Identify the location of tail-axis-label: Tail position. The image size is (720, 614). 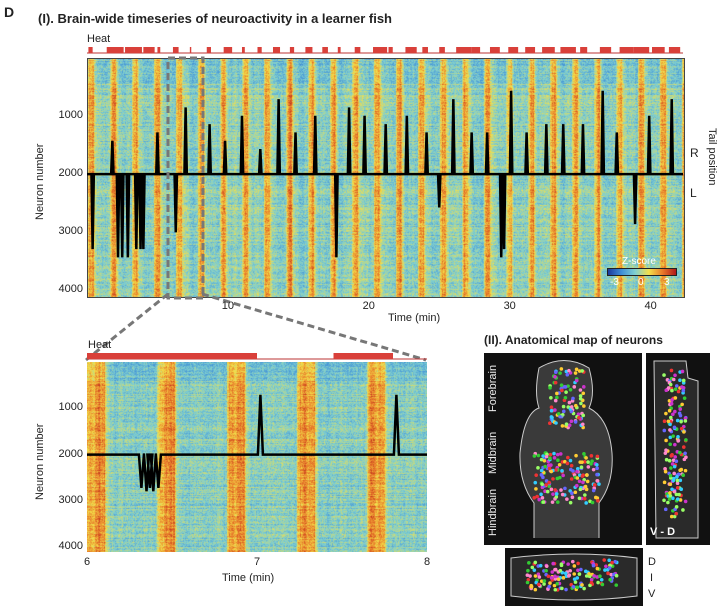
(712, 157).